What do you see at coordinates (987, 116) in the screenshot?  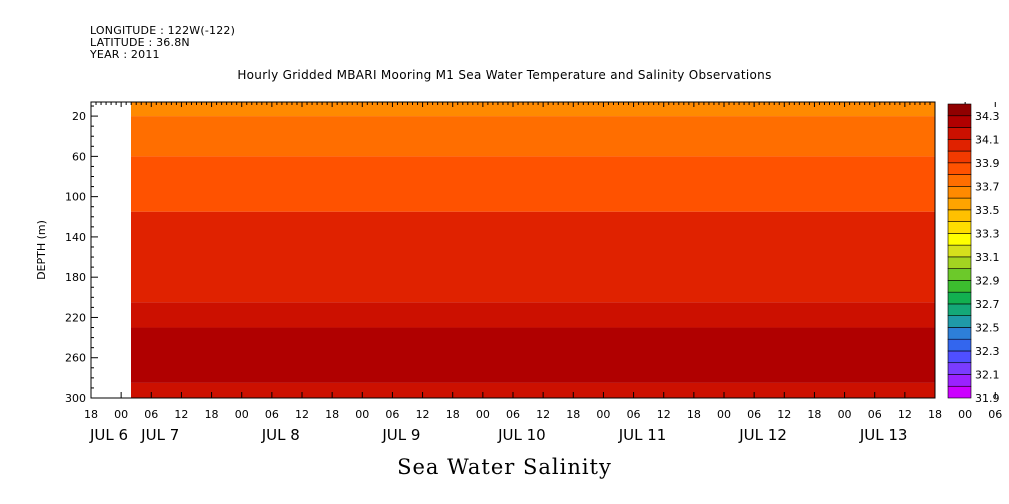 I see `colorbar-label: 34.3` at bounding box center [987, 116].